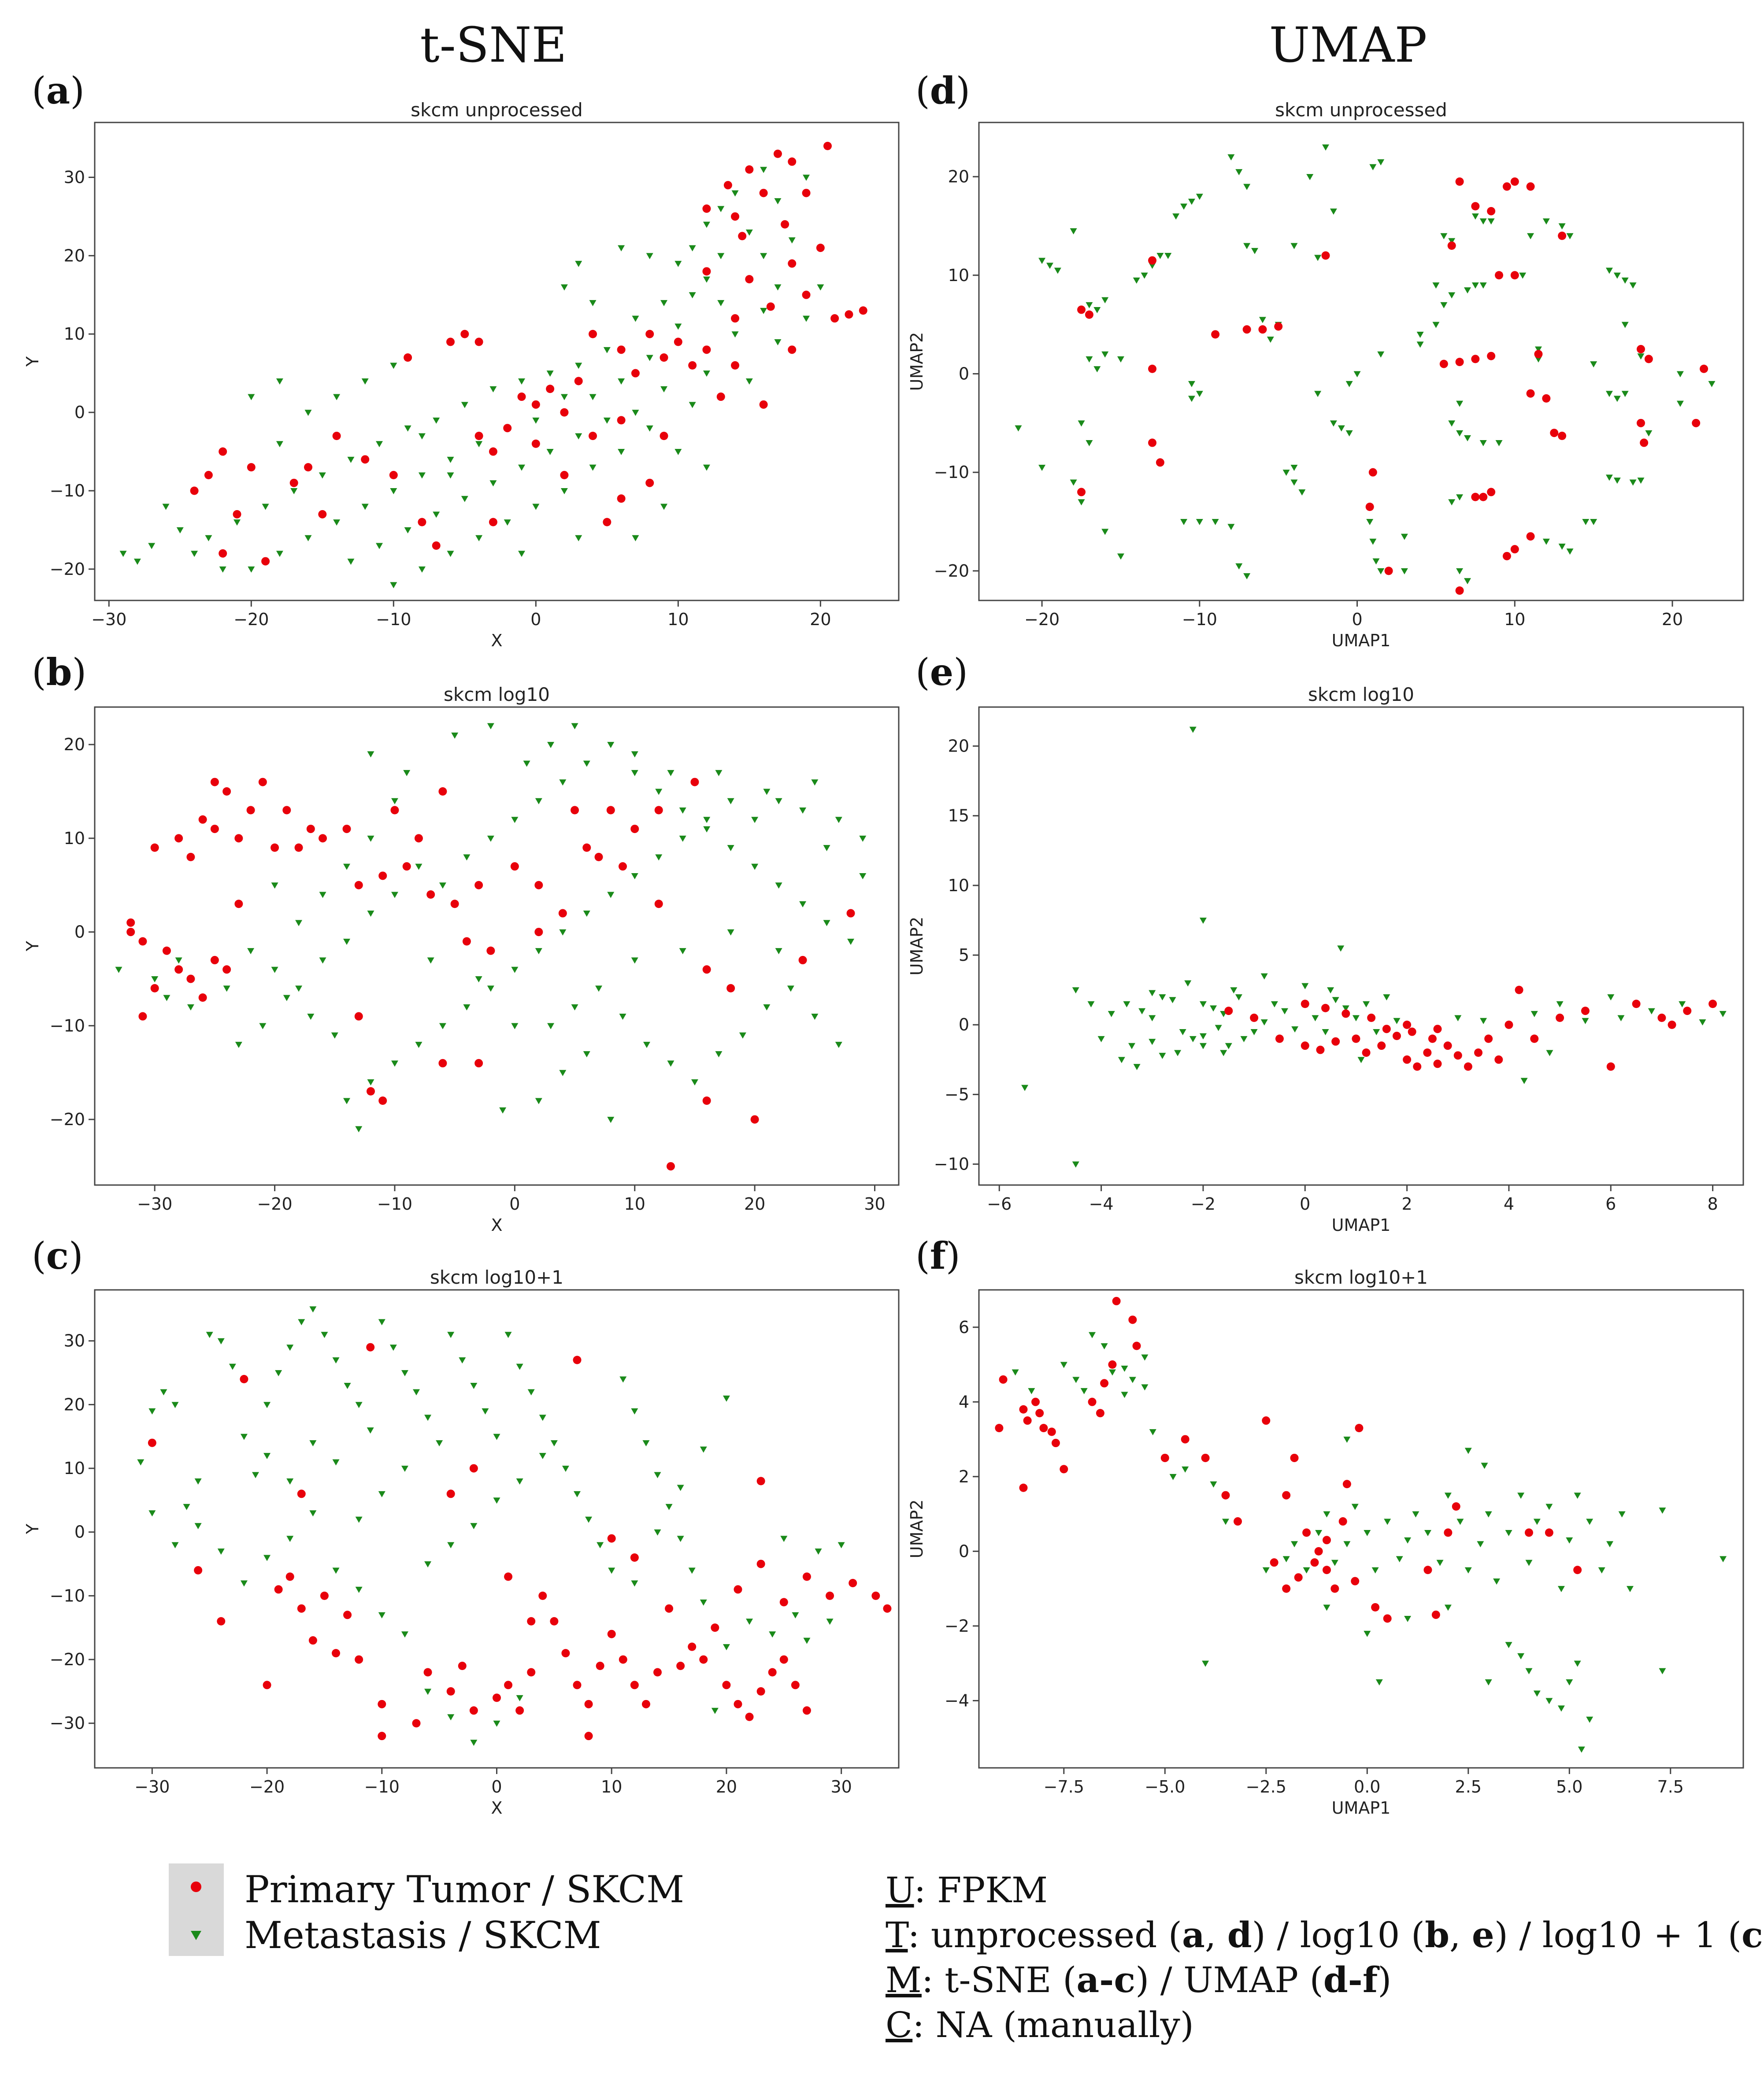  I want to click on series-metastasis, so click(1369, 1542).